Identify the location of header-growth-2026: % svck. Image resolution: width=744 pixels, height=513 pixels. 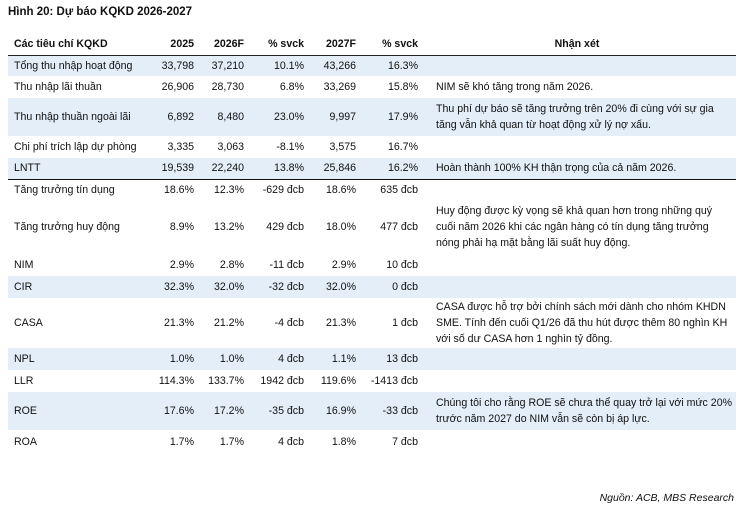
(278, 44).